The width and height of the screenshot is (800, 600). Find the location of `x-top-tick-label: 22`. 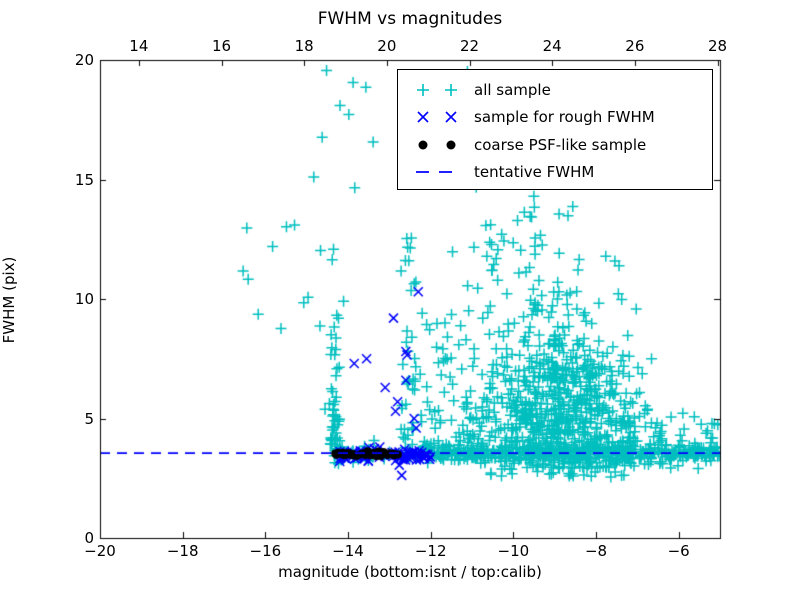

x-top-tick-label: 22 is located at coordinates (469, 46).